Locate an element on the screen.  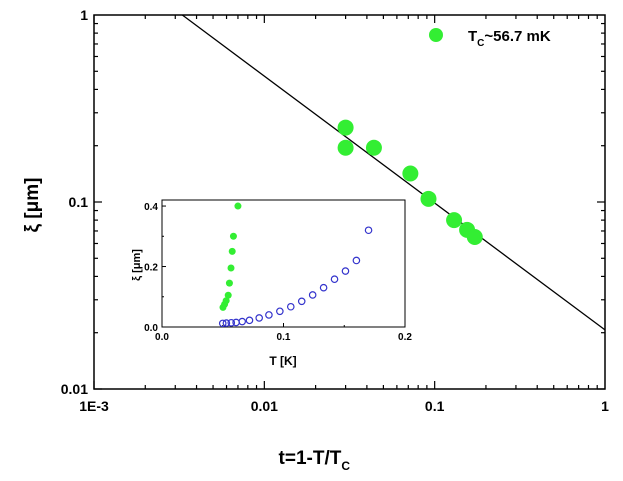
inset-tick-labels: 0.0 0.1 0.2 0.0 0.2 0.4 is located at coordinates (278, 272).